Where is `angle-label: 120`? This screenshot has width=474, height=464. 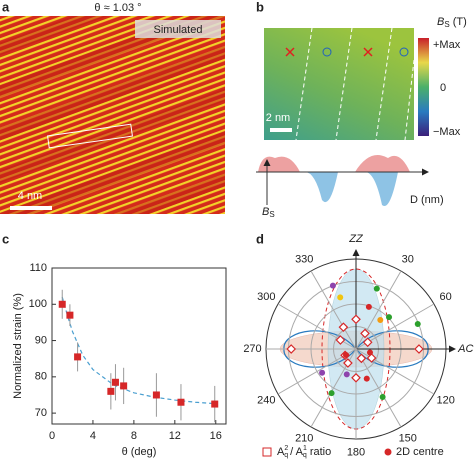
angle-label: 120 is located at coordinates (445, 401).